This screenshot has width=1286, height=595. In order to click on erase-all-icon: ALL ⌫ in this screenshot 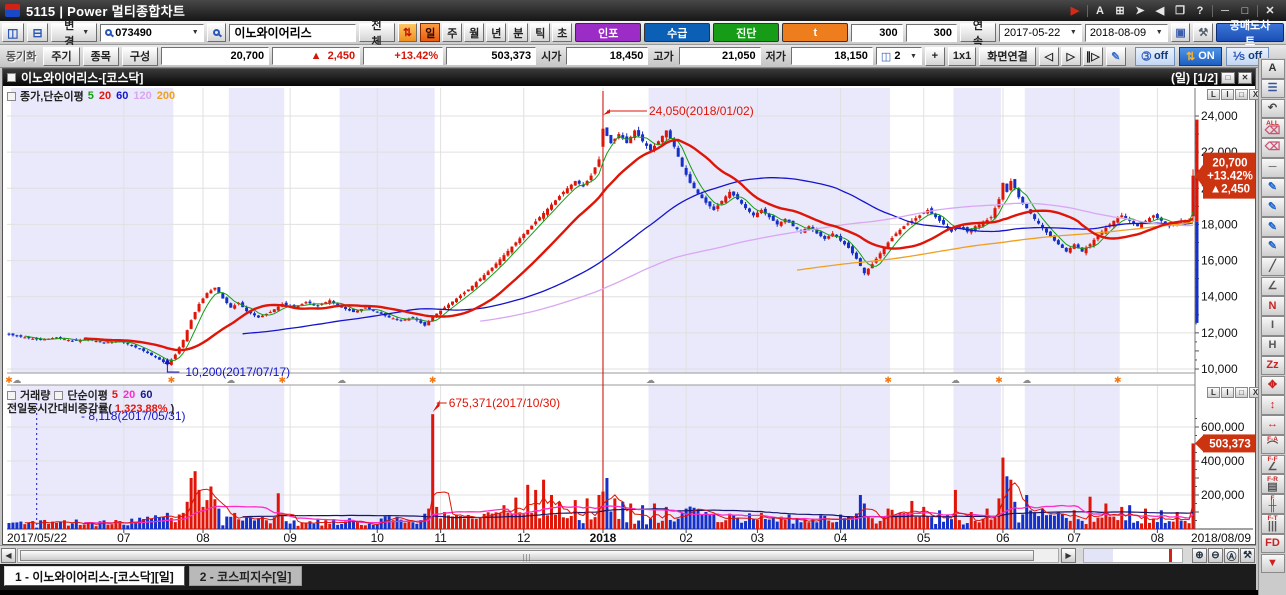, I will do `click(1272, 128)`.